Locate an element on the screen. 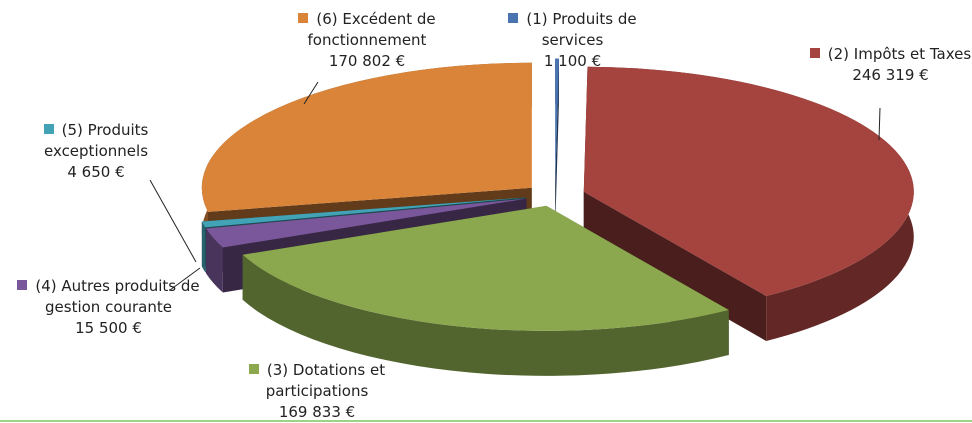 Image resolution: width=972 pixels, height=423 pixels. value-label: 15 500 € is located at coordinates (108, 328).